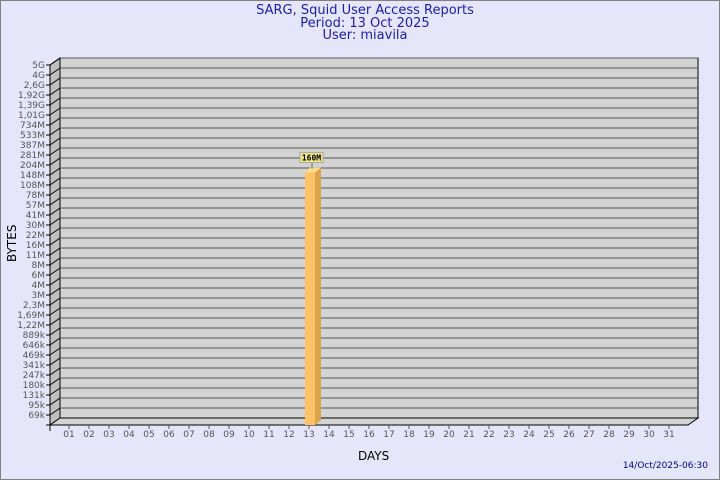 The width and height of the screenshot is (720, 480). What do you see at coordinates (449, 435) in the screenshot?
I see `x-tick-label: 20` at bounding box center [449, 435].